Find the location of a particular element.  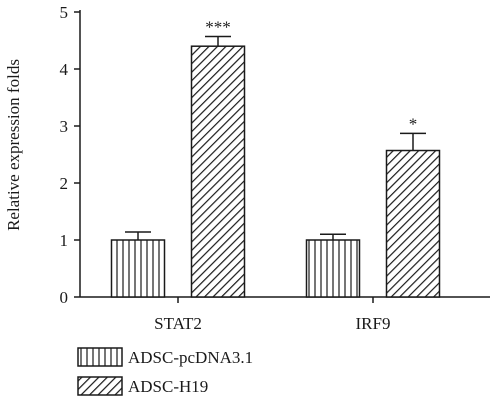

x-tick-label: IRF9 is located at coordinates (373, 323).